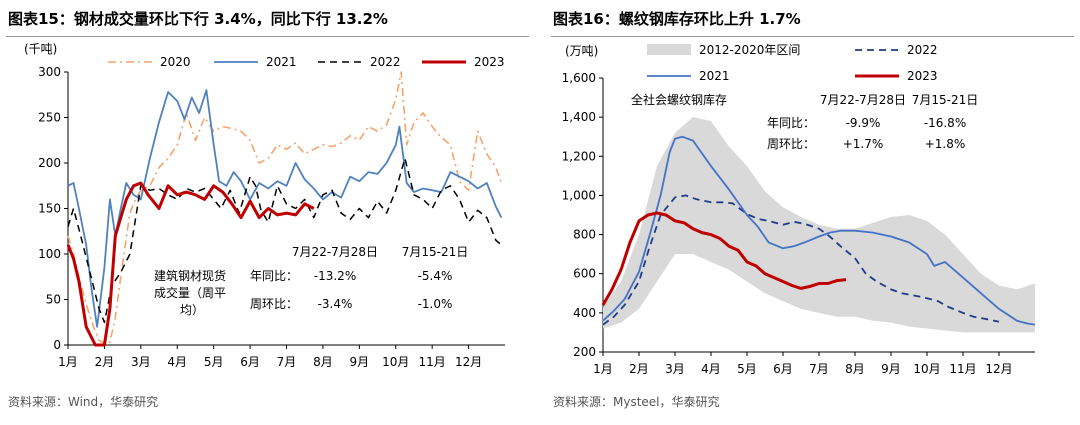 The image size is (1080, 425). What do you see at coordinates (190, 264) in the screenshot?
I see `left-series-2023-line` at bounding box center [190, 264].